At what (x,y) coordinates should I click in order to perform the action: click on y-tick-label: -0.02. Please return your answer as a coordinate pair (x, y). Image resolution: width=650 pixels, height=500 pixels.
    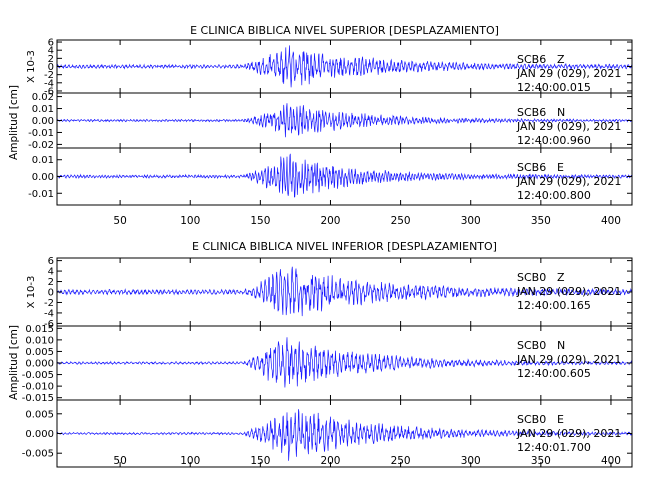
    Looking at the image, I should click on (41, 145).